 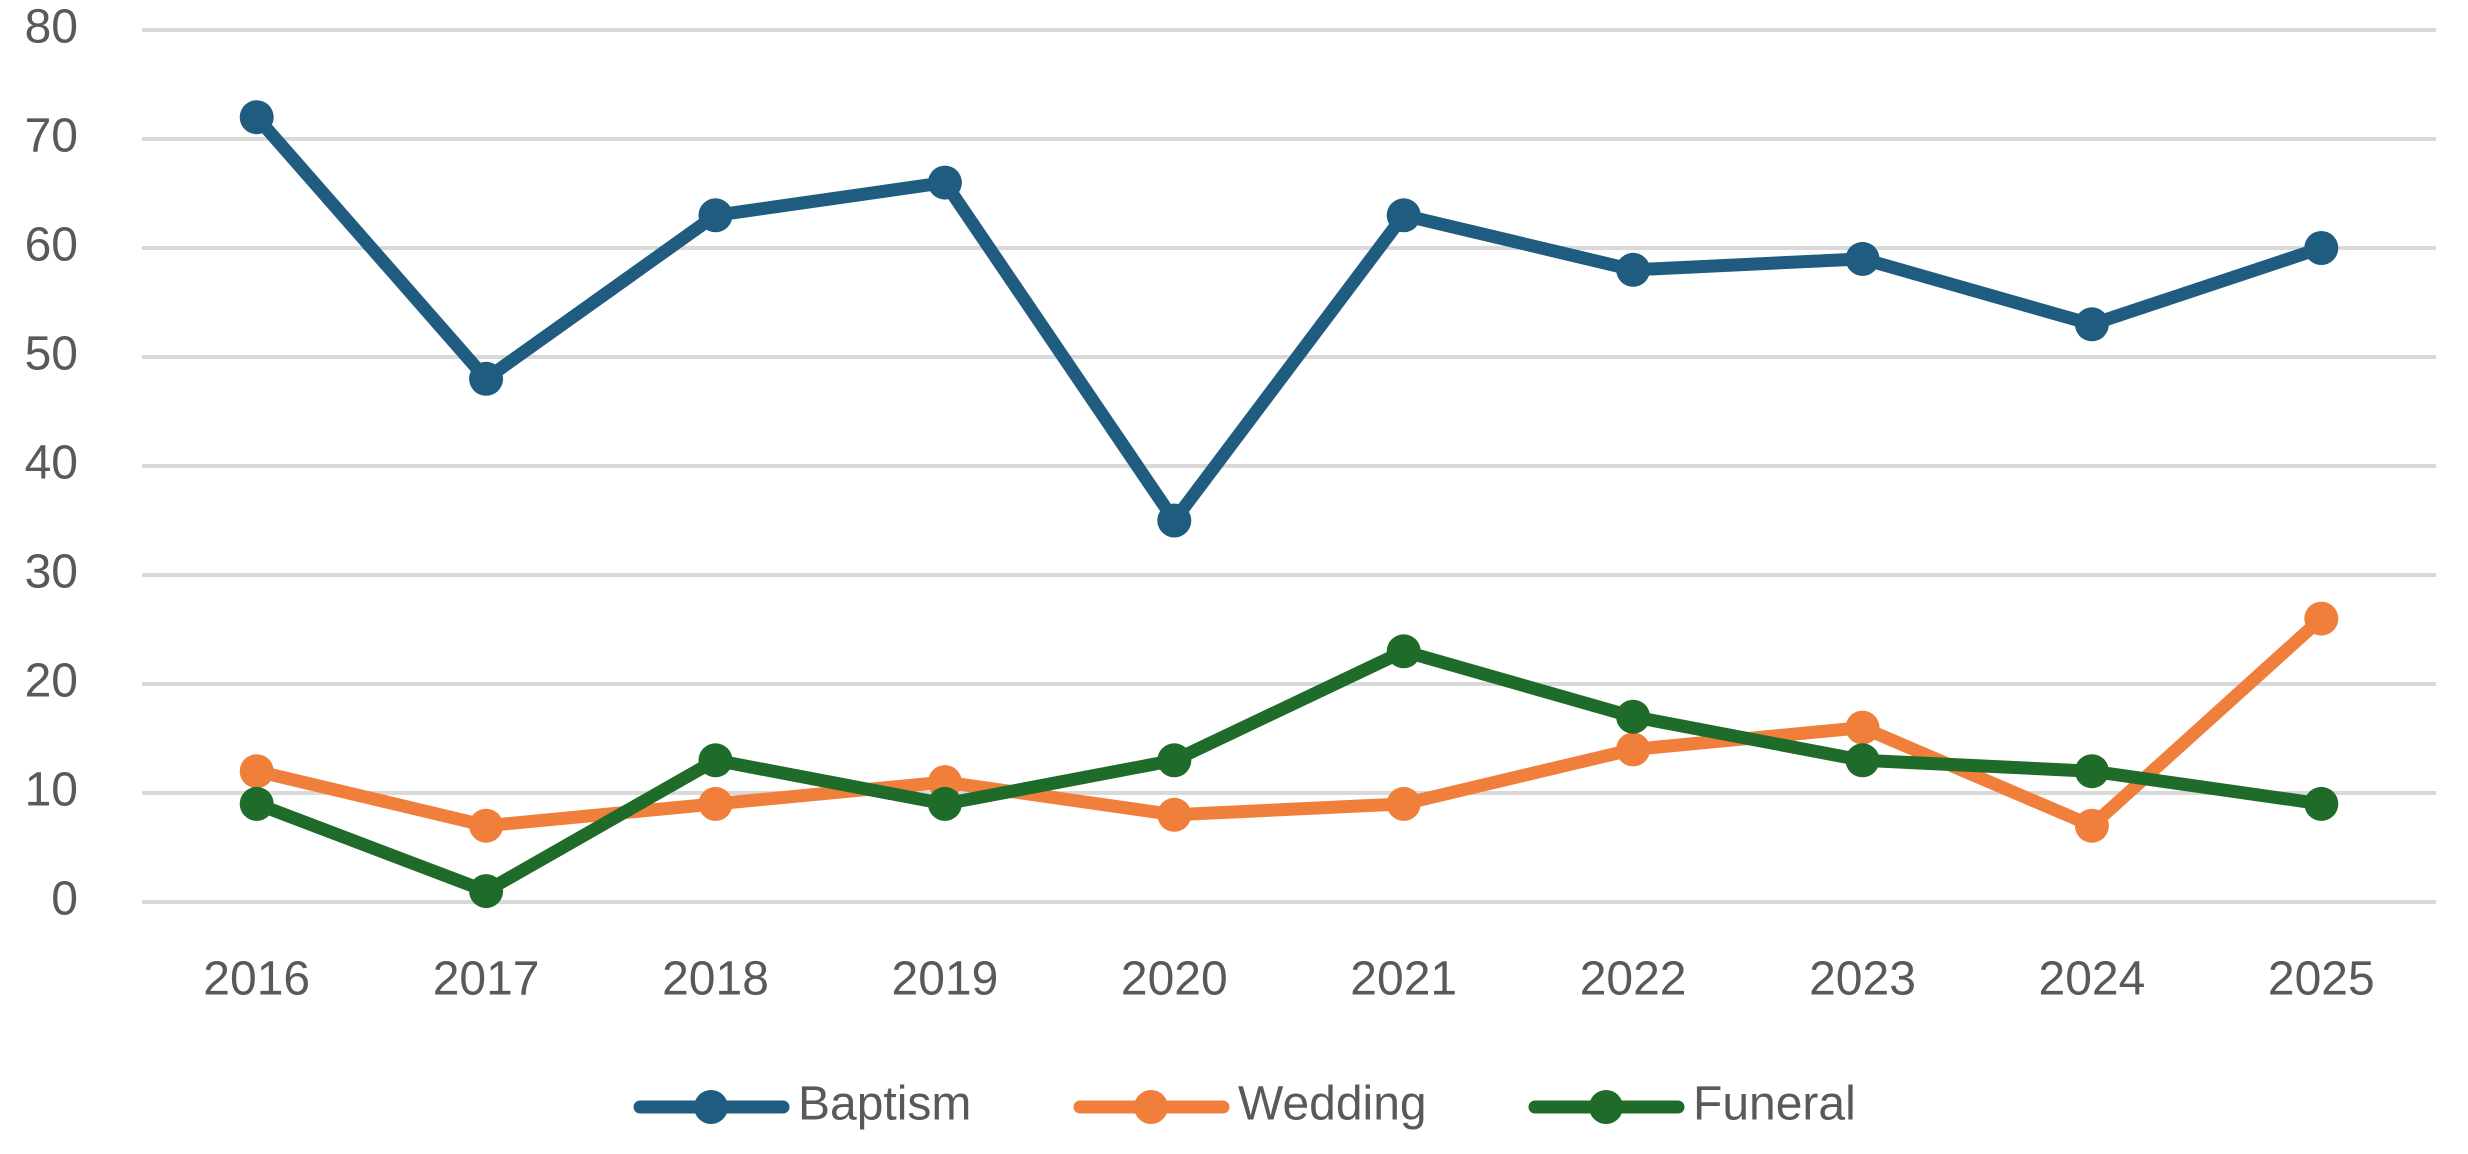 What do you see at coordinates (1174, 979) in the screenshot?
I see `x-tick-label: 2020` at bounding box center [1174, 979].